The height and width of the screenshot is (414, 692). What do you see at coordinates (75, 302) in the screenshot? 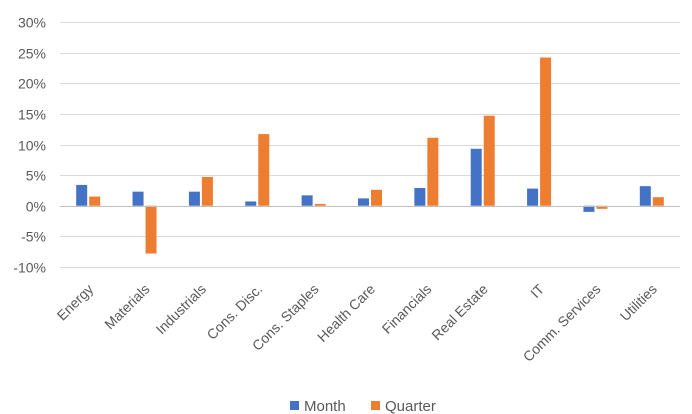
I see `x-tick-label: Energy` at bounding box center [75, 302].